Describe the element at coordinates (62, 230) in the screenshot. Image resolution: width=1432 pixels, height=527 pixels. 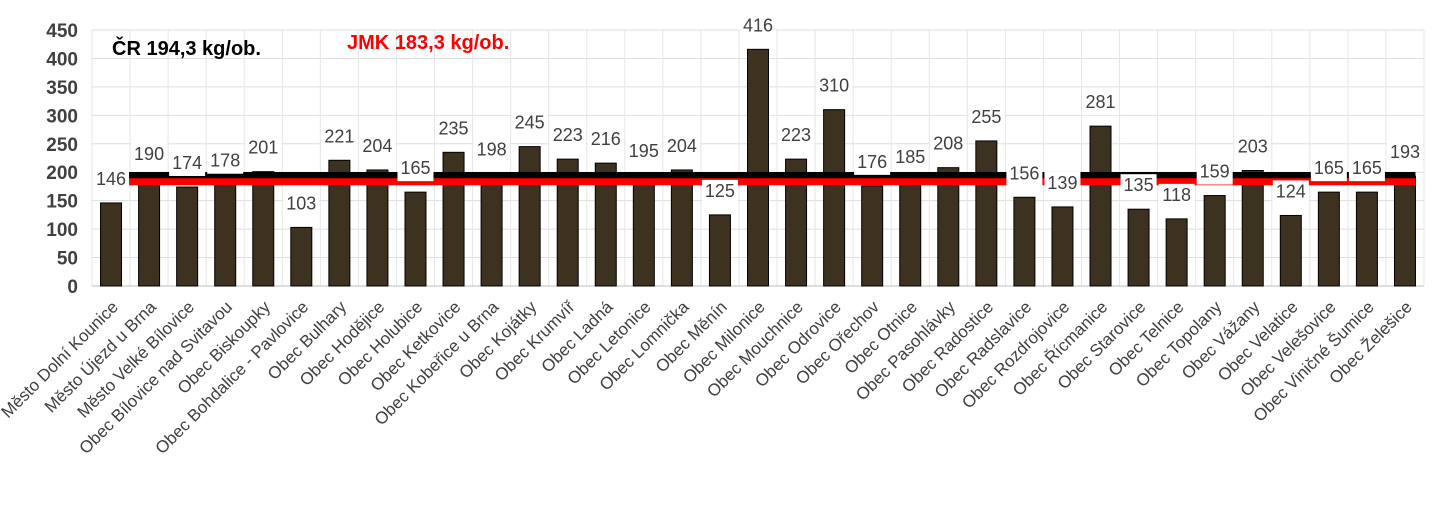
I see `y-tick-label: 100` at that location.